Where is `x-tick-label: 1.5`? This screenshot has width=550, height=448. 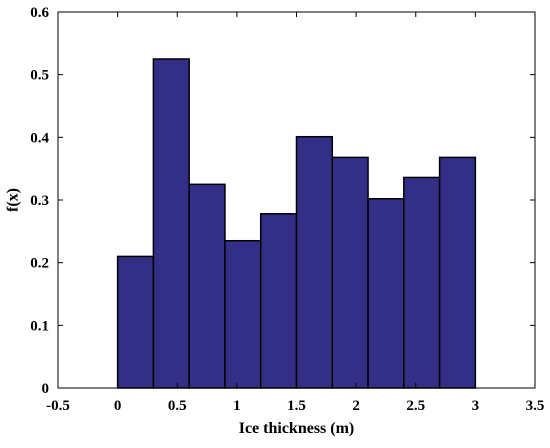
x-tick-label: 1.5 is located at coordinates (296, 406).